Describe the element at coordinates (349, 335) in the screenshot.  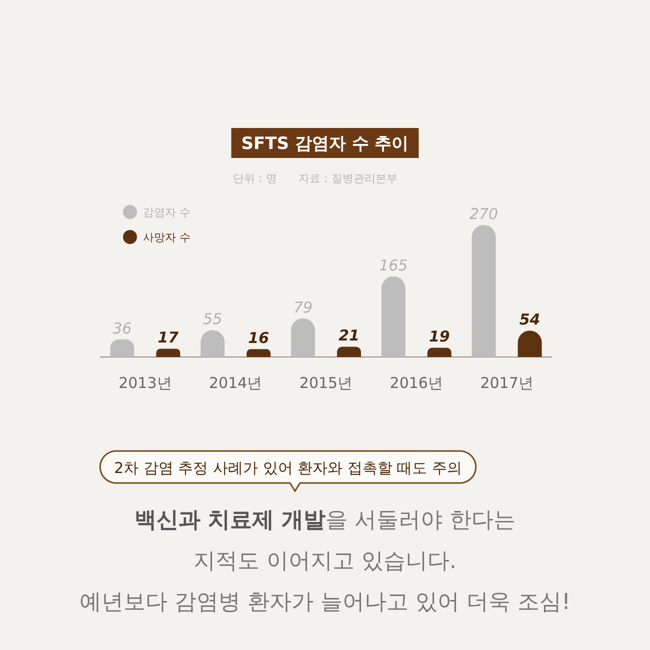
I see `data-label: 21` at that location.